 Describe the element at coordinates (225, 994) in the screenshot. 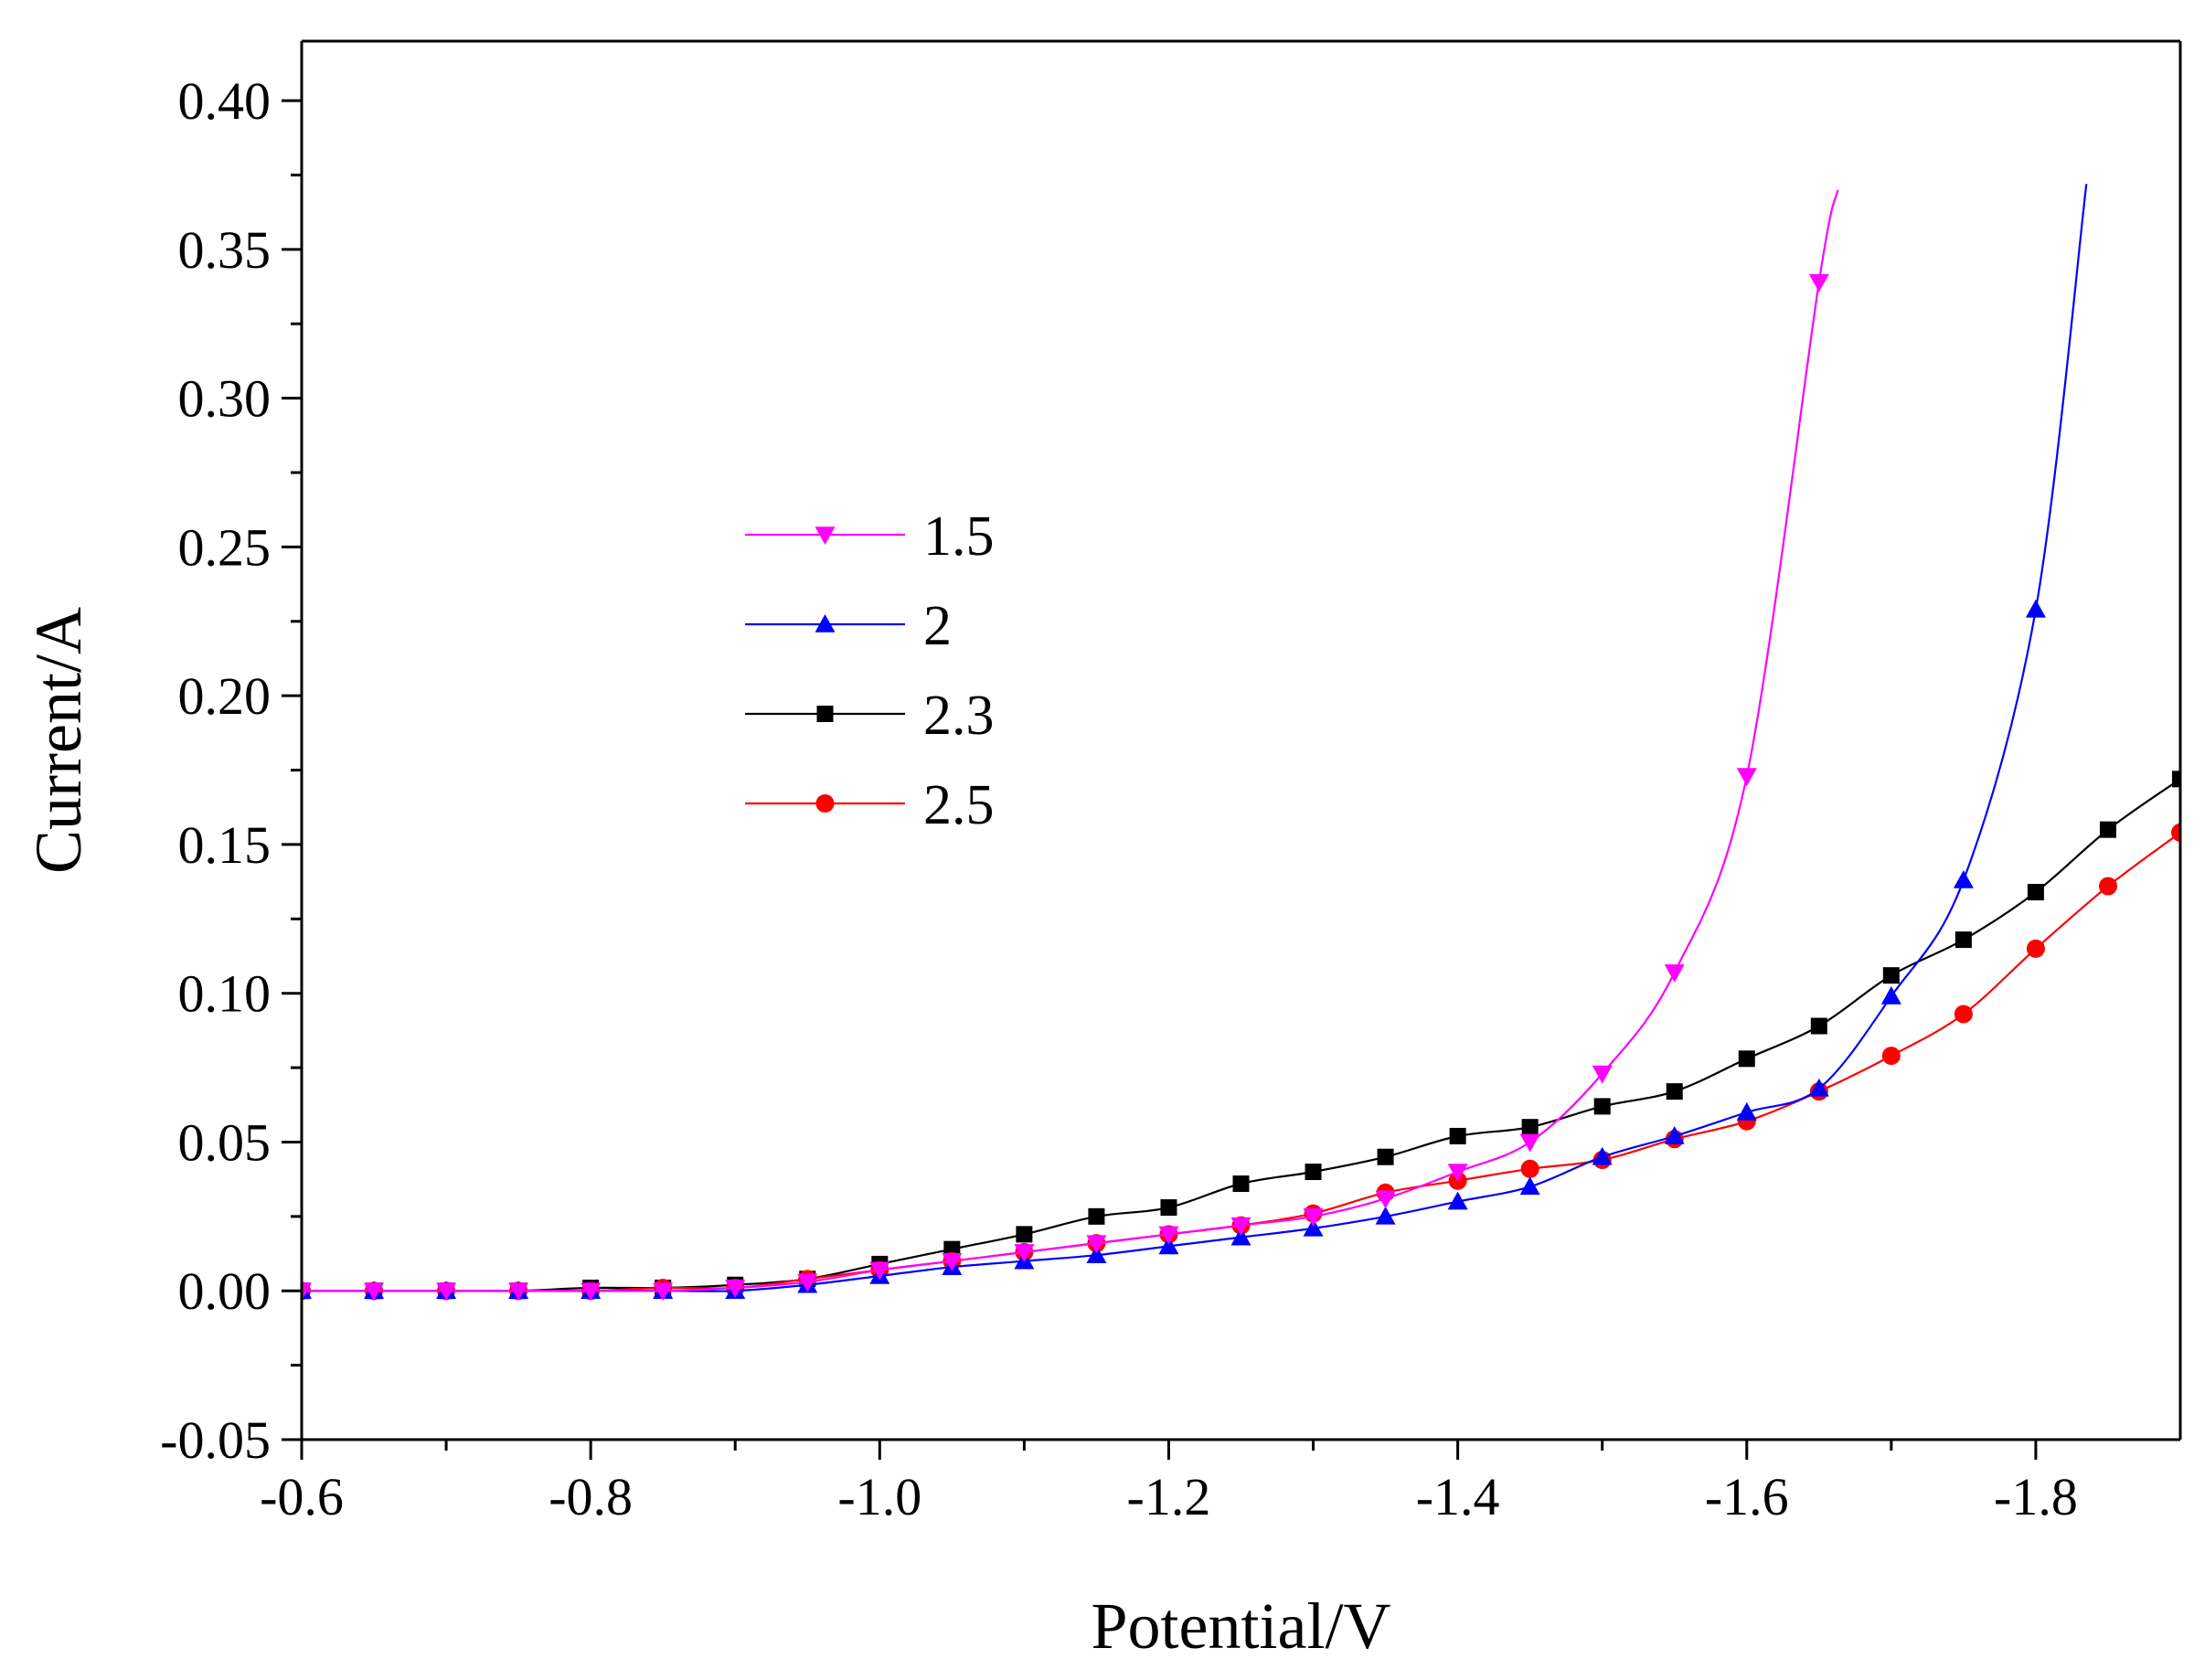

I see `y-tick-label: 0.10` at that location.